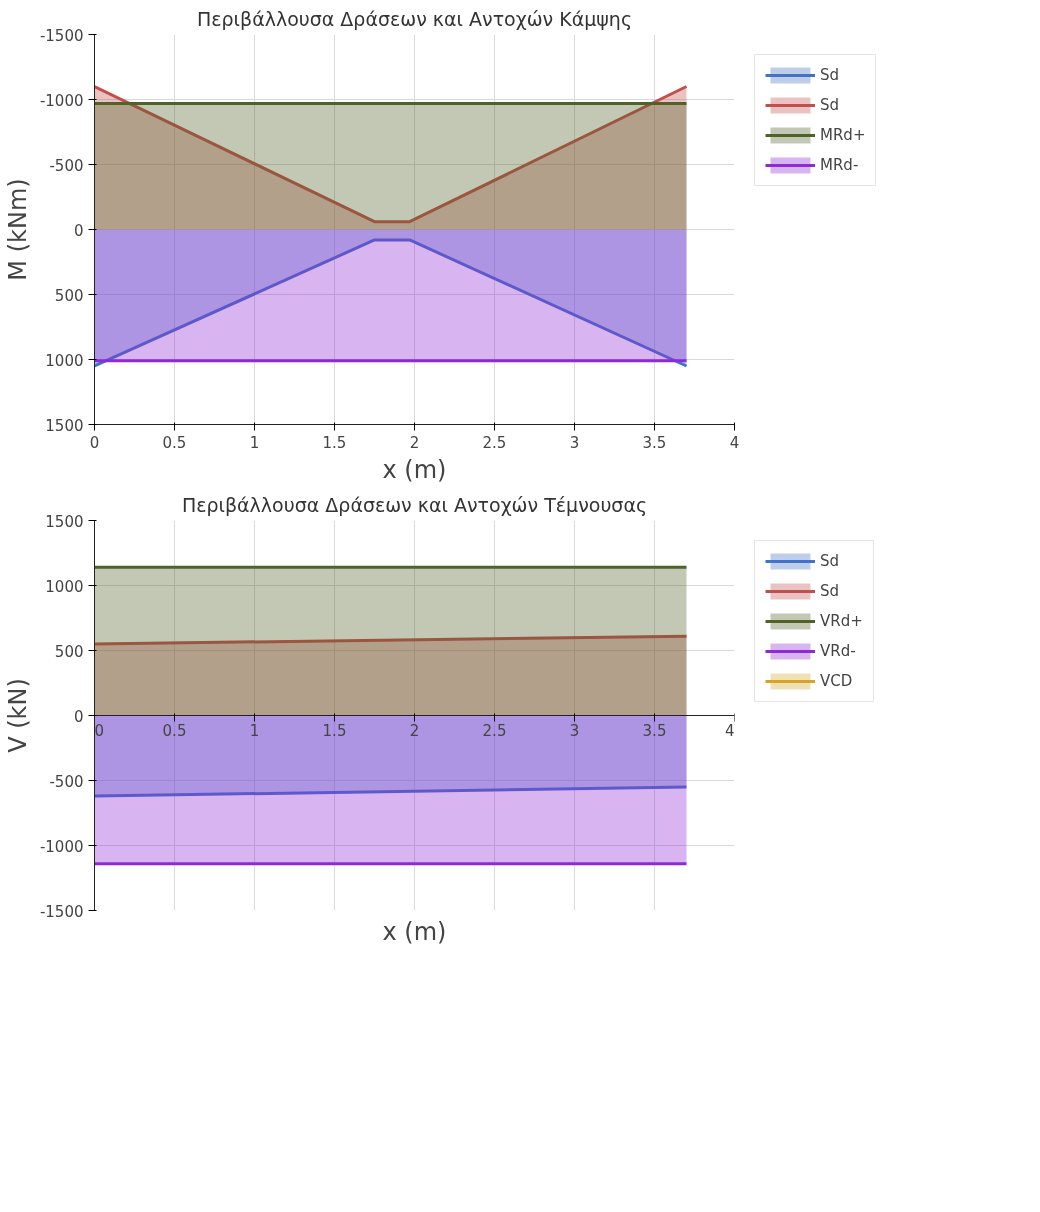 Image resolution: width=1040 pixels, height=1212 pixels. Describe the element at coordinates (414, 18) in the screenshot. I see `chart-title: Περιβάλλουσα Δράσεων και Αντοχών Κάμψης` at that location.